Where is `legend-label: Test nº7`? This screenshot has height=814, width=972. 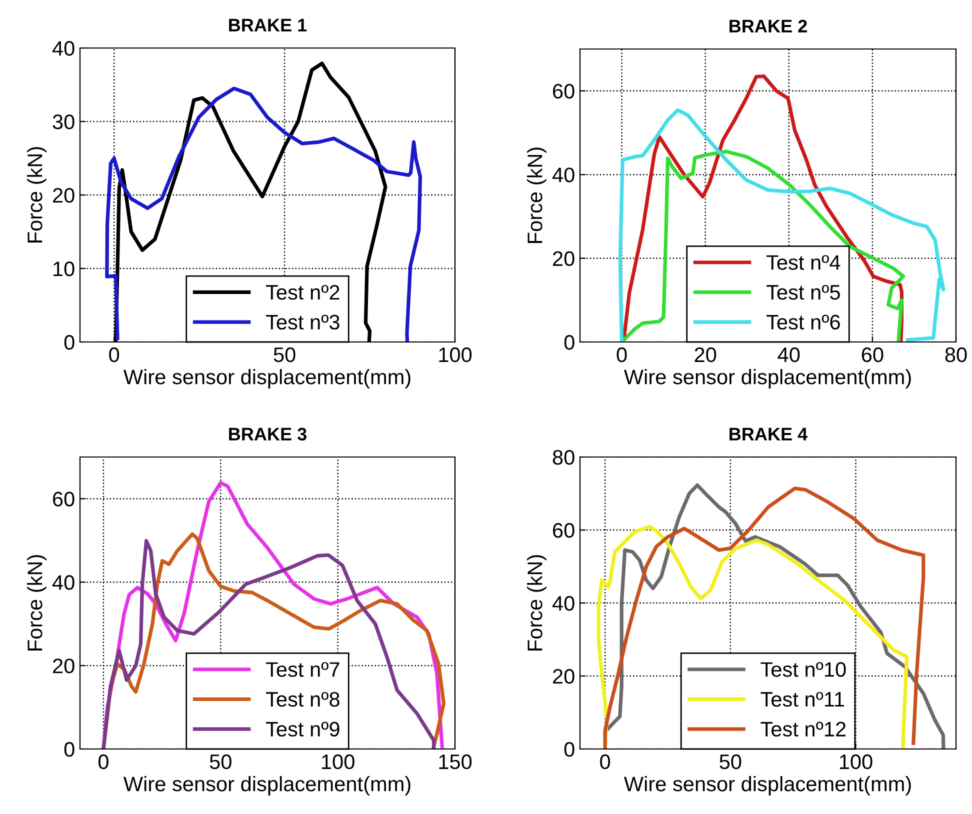
legend-label: Test nº7 is located at coordinates (303, 669).